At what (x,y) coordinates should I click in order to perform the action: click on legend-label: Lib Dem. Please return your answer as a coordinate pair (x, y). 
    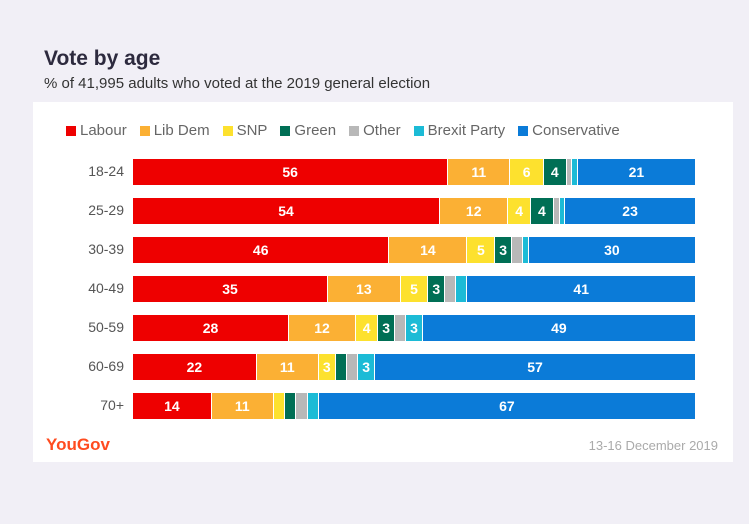
    Looking at the image, I should click on (181, 130).